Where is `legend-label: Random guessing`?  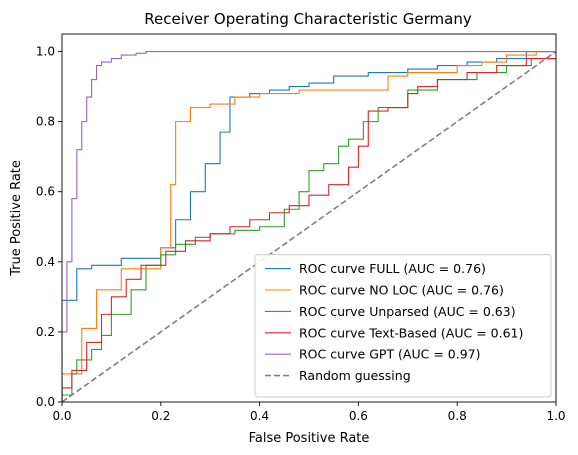 legend-label: Random guessing is located at coordinates (355, 375).